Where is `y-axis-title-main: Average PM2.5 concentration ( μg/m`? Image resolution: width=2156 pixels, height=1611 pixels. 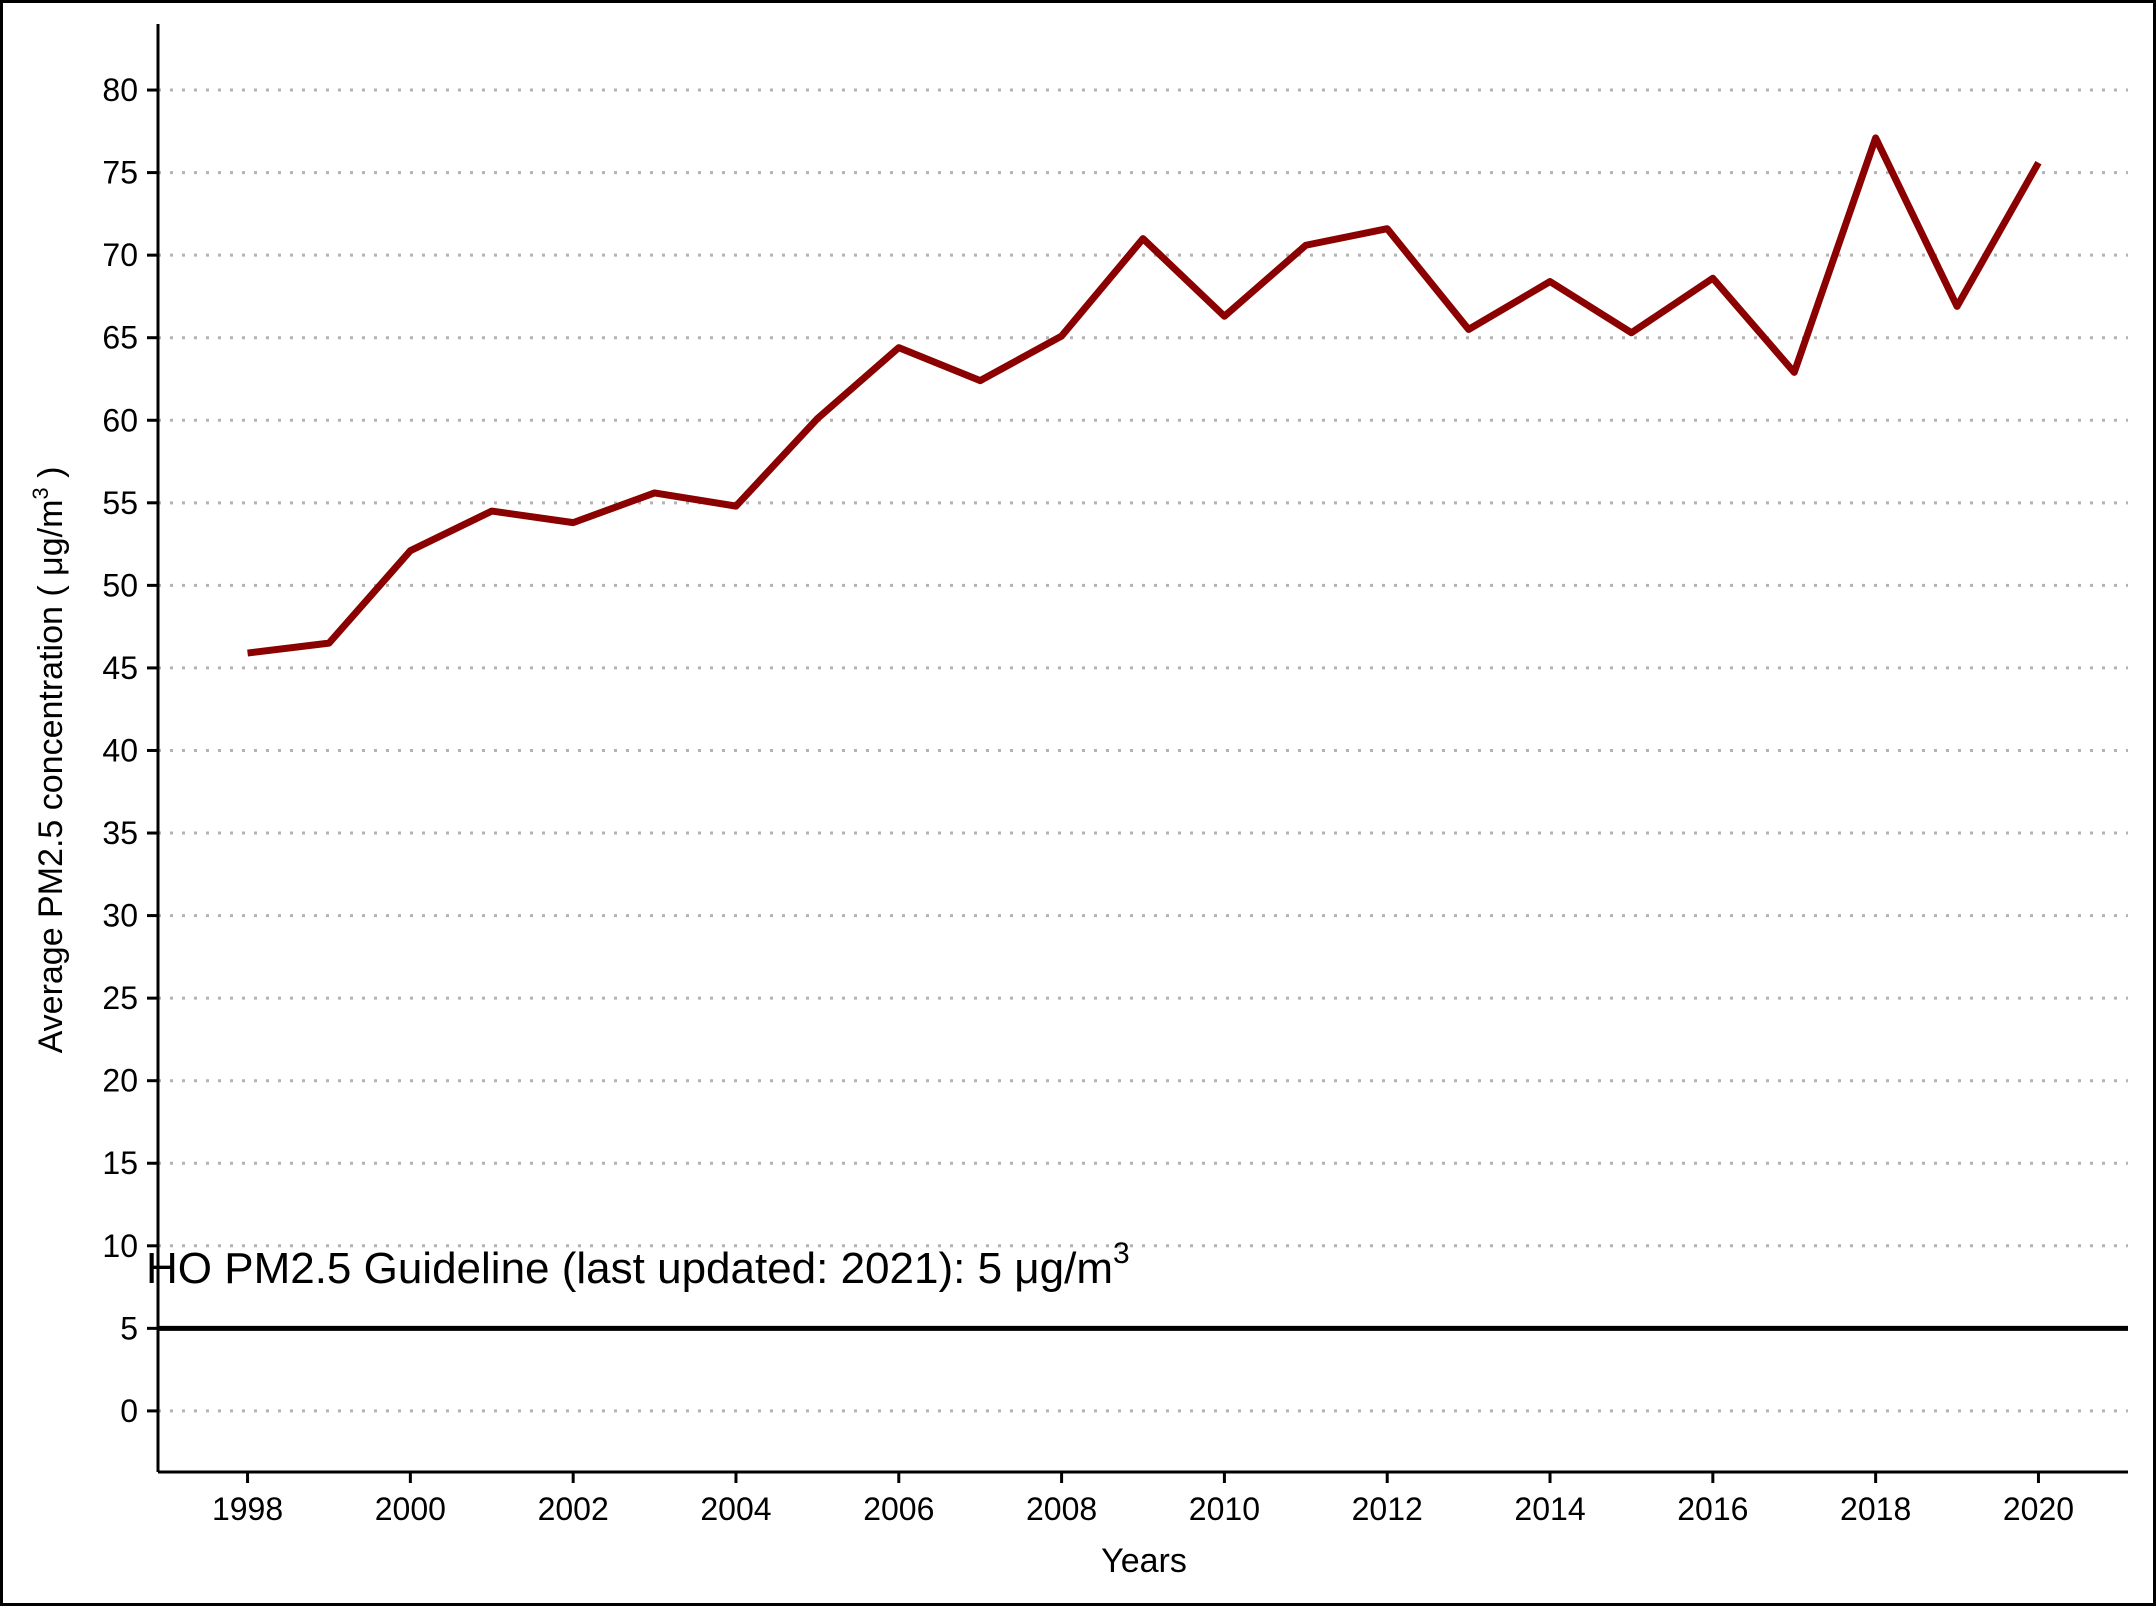
y-axis-title-main: Average PM2.5 concentration ( μg/m is located at coordinates (51, 777).